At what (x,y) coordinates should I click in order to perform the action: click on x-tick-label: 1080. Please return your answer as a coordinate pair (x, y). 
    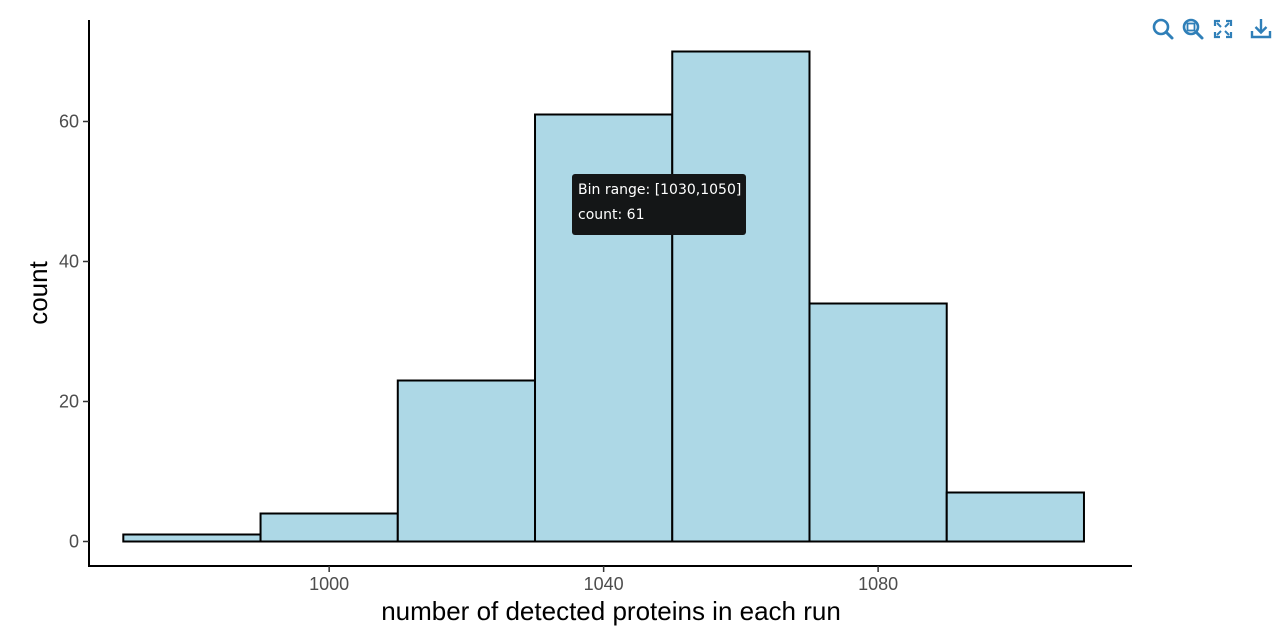
    Looking at the image, I should click on (878, 584).